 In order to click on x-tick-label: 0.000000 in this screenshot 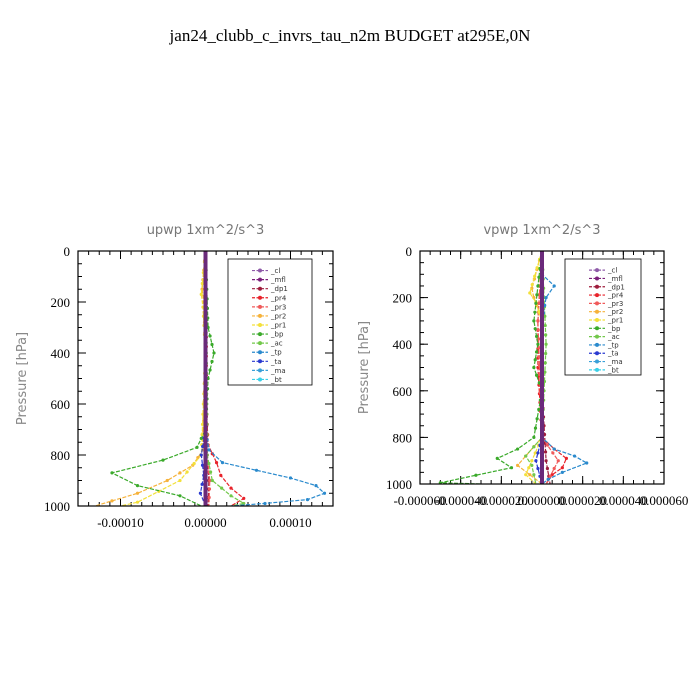, I will do `click(542, 500)`.